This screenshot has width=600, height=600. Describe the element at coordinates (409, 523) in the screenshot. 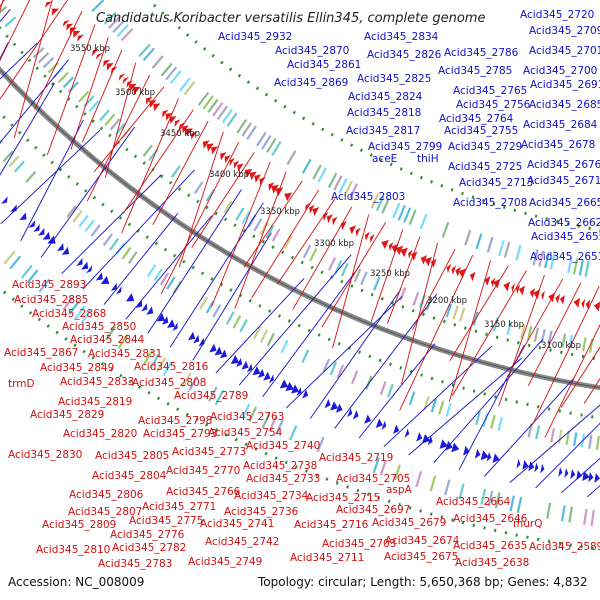

I see `gene-label: Acid345_2679` at that location.